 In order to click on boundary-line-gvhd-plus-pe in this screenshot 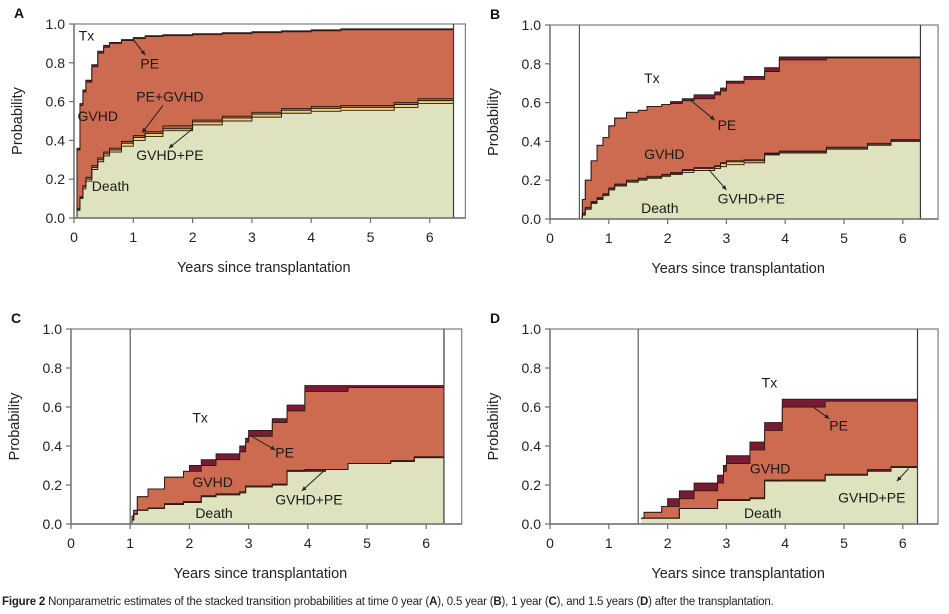, I will do `click(264, 159)`.